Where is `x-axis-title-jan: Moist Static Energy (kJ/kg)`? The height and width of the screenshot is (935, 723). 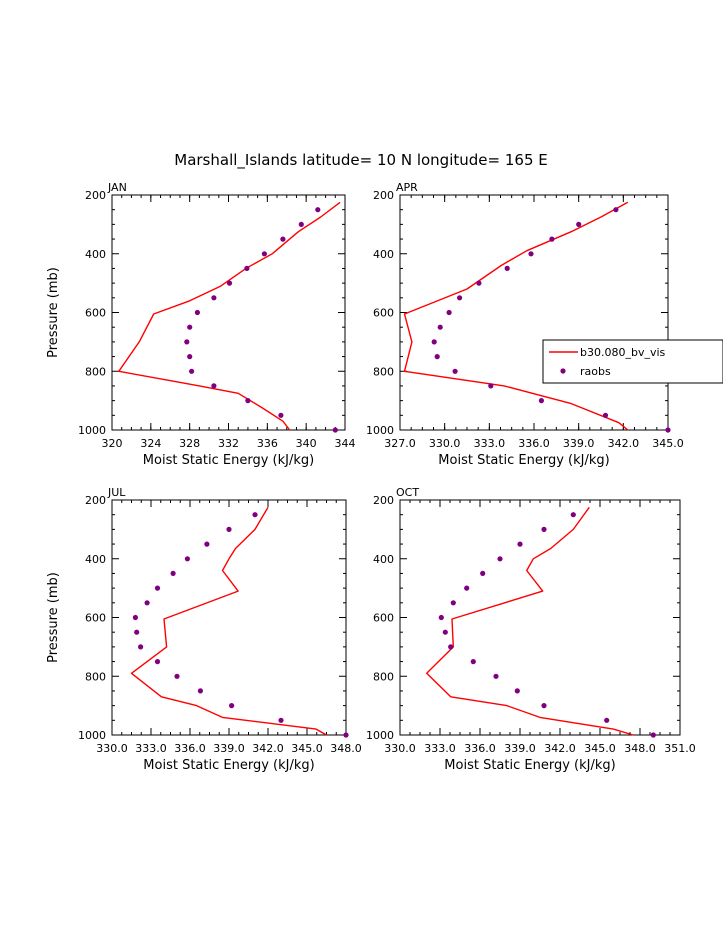
x-axis-title-jan: Moist Static Energy (kJ/kg) is located at coordinates (228, 460).